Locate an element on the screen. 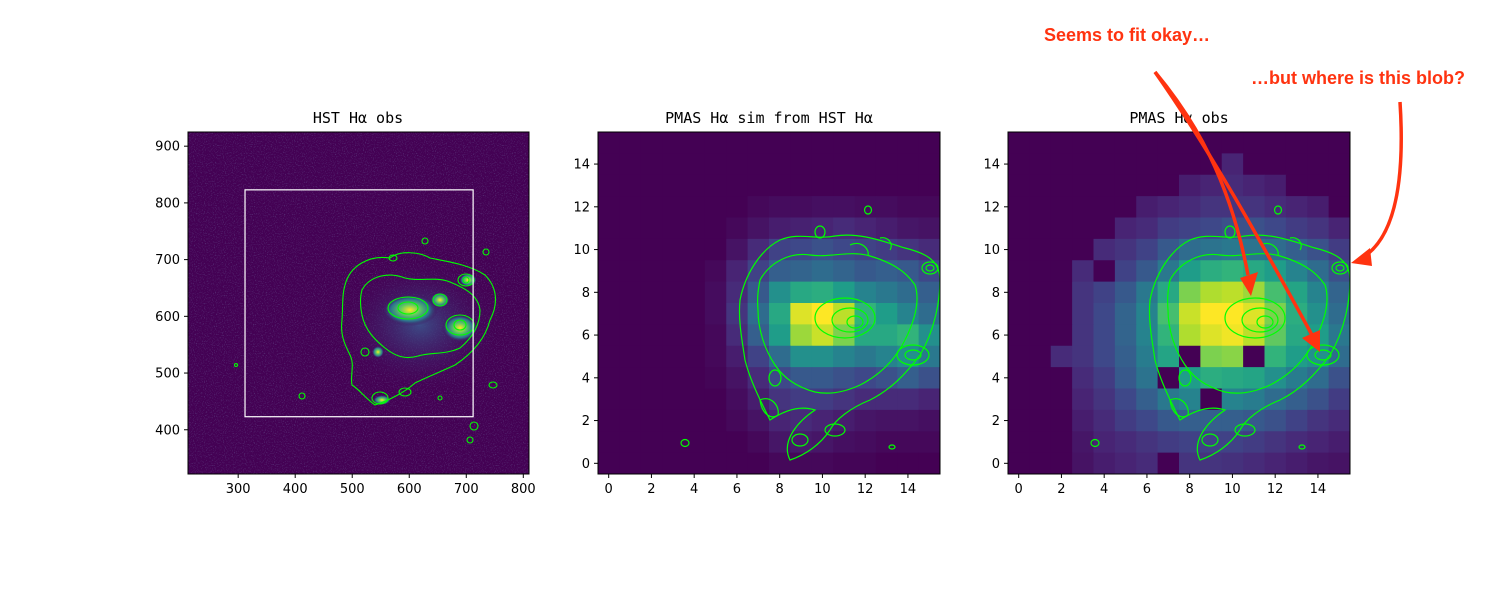  hst-y-tick-label: 600 is located at coordinates (167, 317).